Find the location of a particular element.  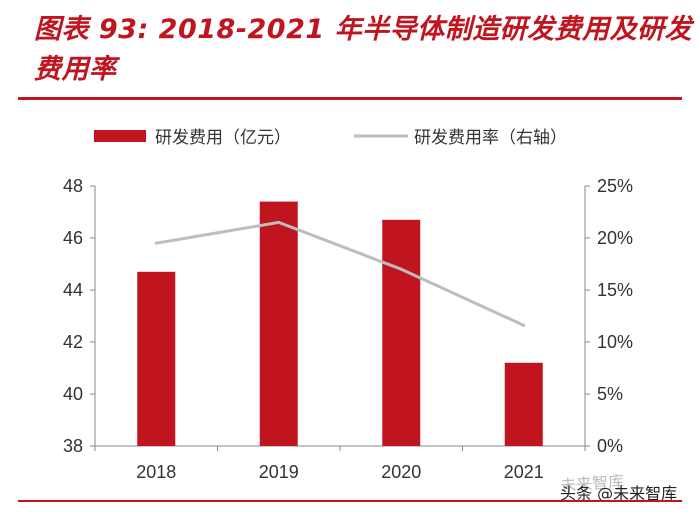

left-tick-label: 42 is located at coordinates (73, 342).